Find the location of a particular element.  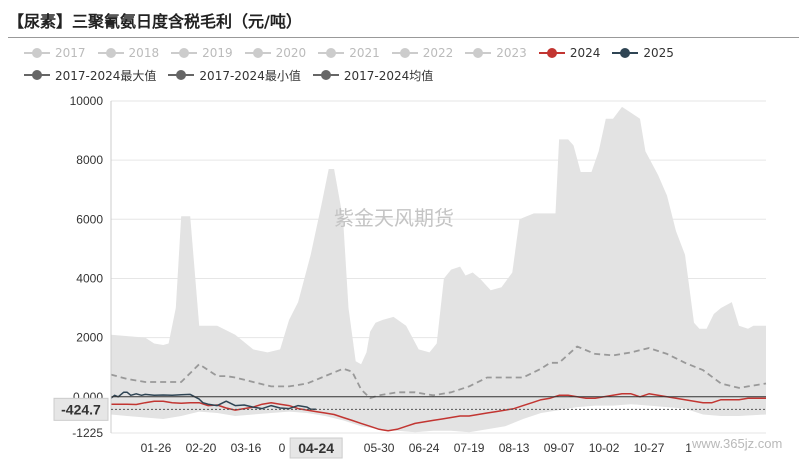

x-tick-label: 05-30 is located at coordinates (379, 448).